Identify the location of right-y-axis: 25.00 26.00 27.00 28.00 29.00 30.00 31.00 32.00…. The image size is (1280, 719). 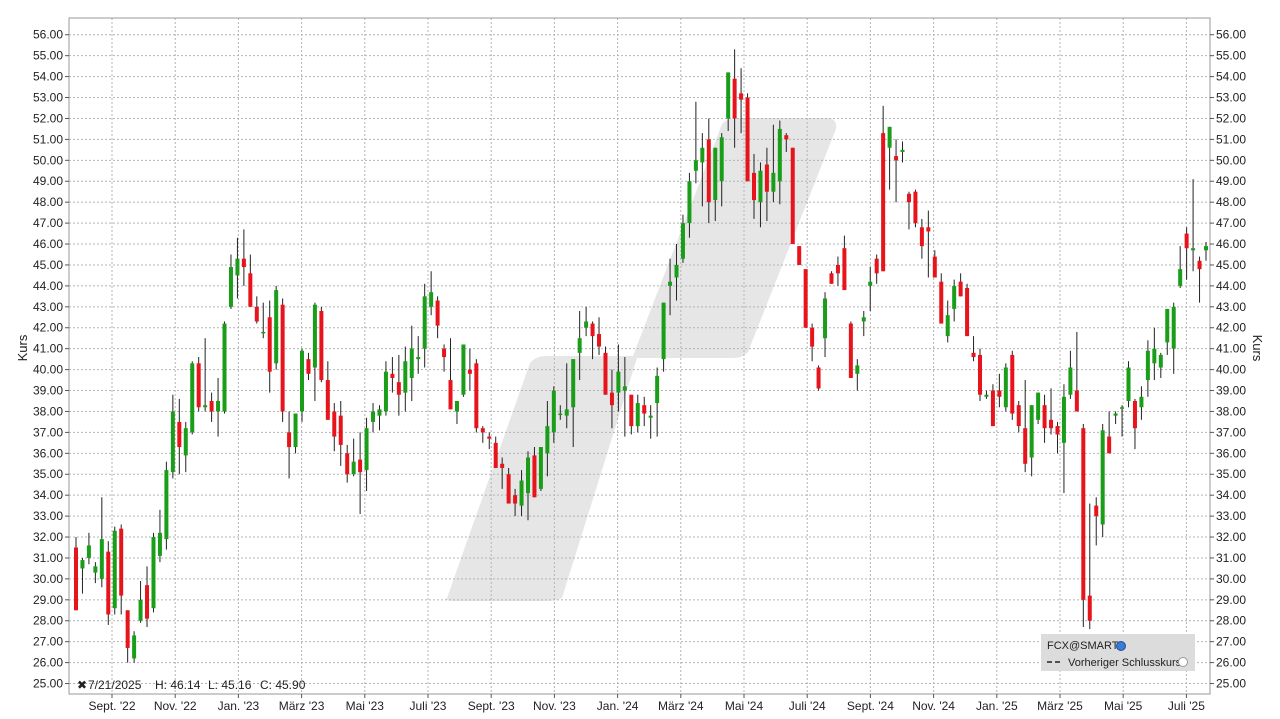
(1228, 359).